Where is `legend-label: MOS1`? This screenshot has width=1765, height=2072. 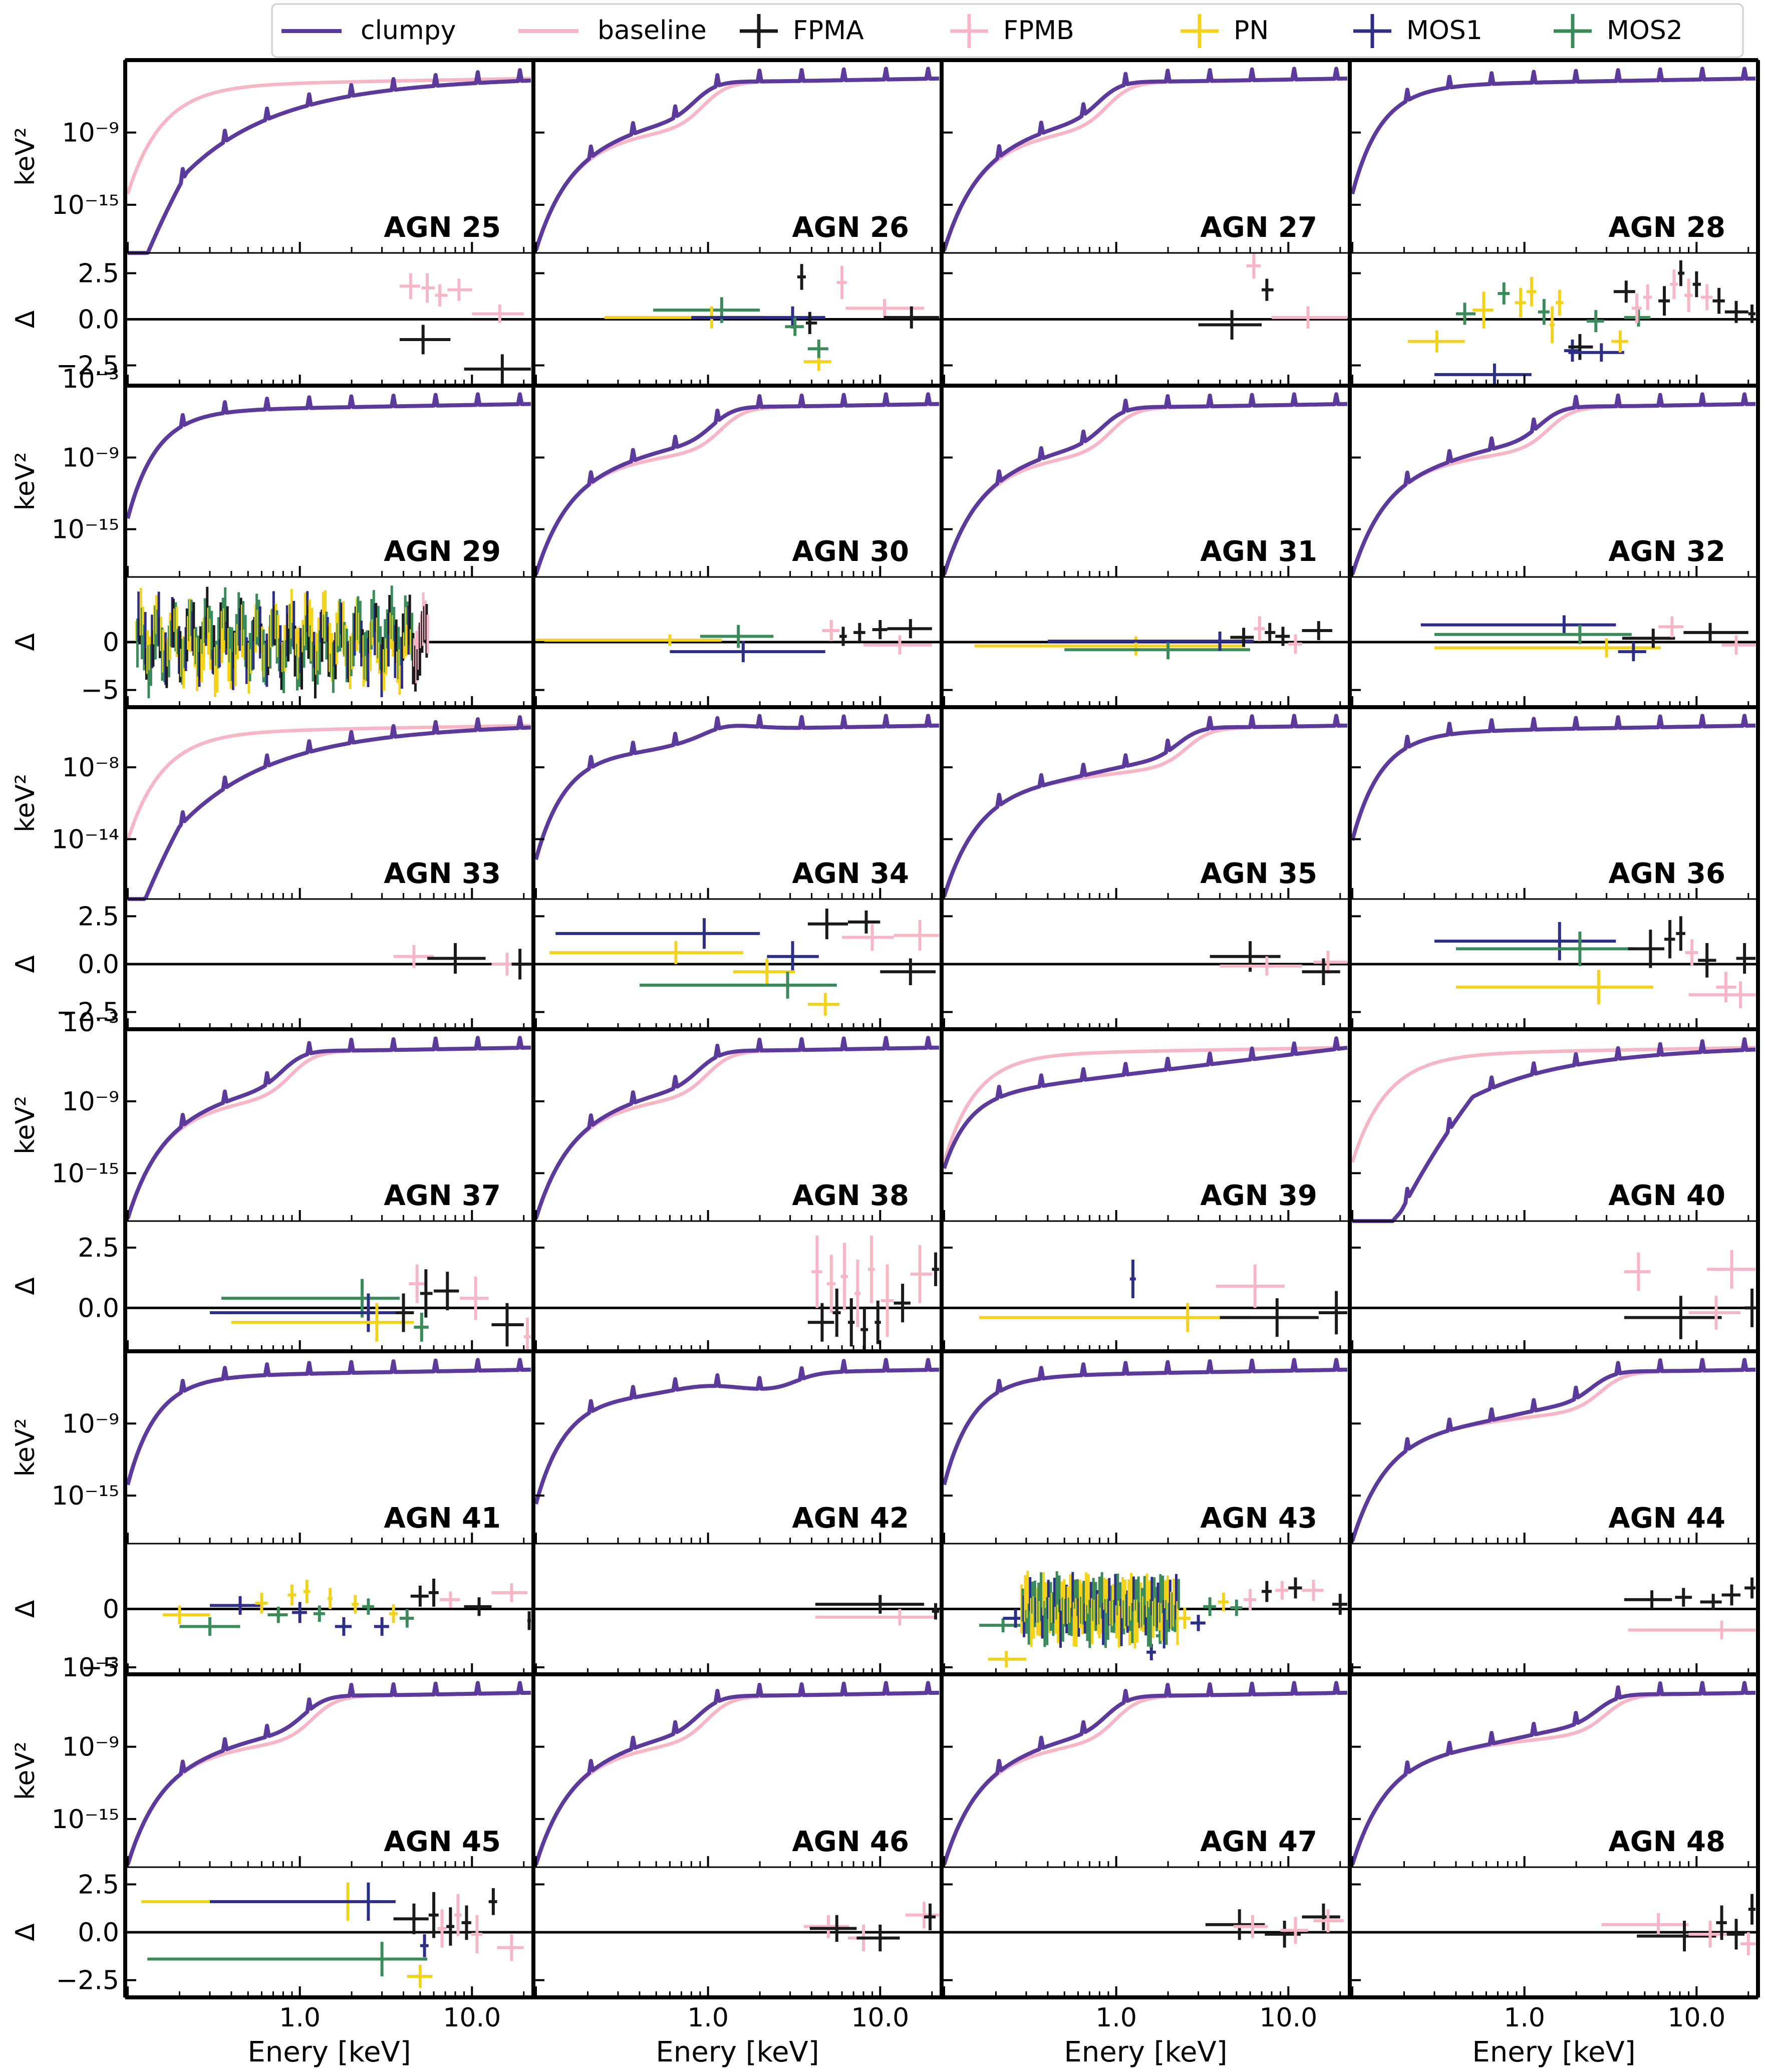
legend-label: MOS1 is located at coordinates (1444, 31).